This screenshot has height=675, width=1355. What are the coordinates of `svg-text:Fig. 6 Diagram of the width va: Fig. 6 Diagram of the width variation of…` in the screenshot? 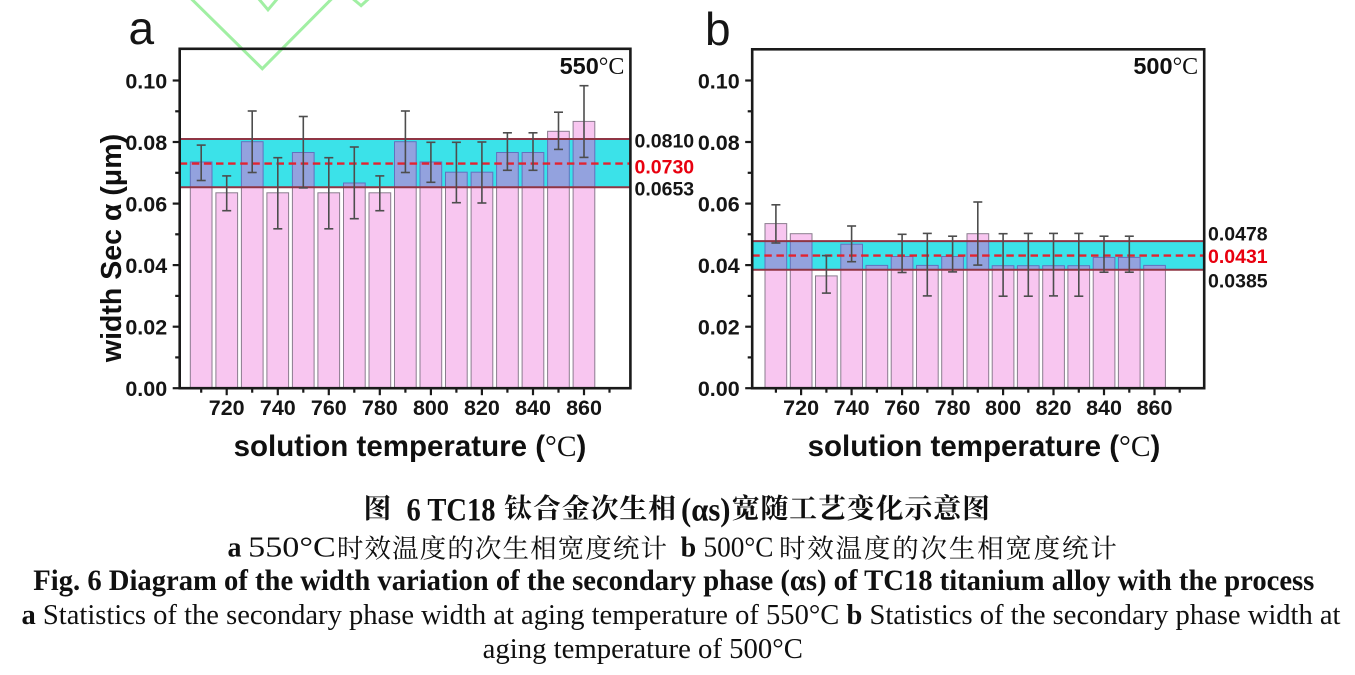 It's located at (673, 580).